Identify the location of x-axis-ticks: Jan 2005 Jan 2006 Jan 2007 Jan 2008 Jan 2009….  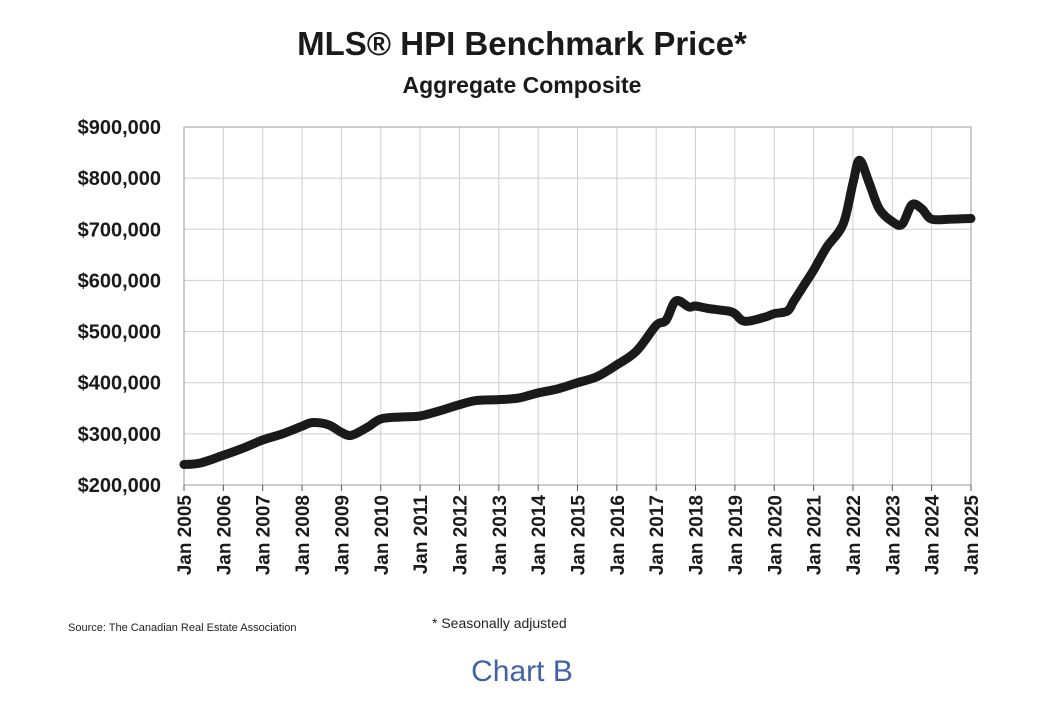
(579, 530).